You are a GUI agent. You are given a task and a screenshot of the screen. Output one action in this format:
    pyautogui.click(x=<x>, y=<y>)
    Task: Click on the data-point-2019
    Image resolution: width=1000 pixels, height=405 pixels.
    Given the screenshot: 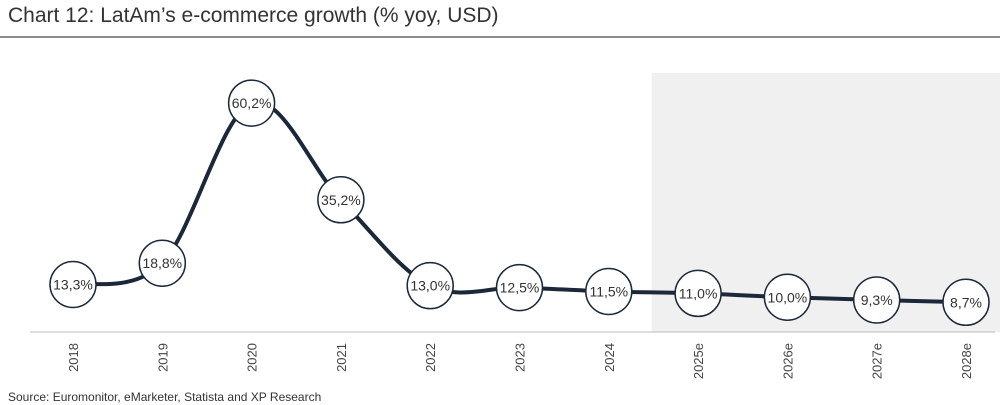 What is the action you would take?
    pyautogui.click(x=162, y=263)
    